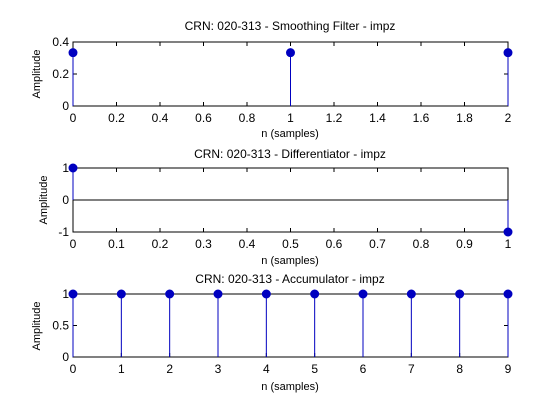  I want to click on x-tick-label: 0.5, so click(290, 244).